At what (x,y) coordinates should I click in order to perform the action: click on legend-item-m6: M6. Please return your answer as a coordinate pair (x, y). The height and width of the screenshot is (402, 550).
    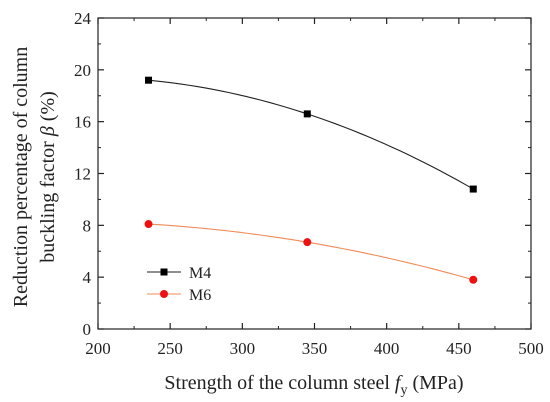
    Looking at the image, I should click on (179, 295).